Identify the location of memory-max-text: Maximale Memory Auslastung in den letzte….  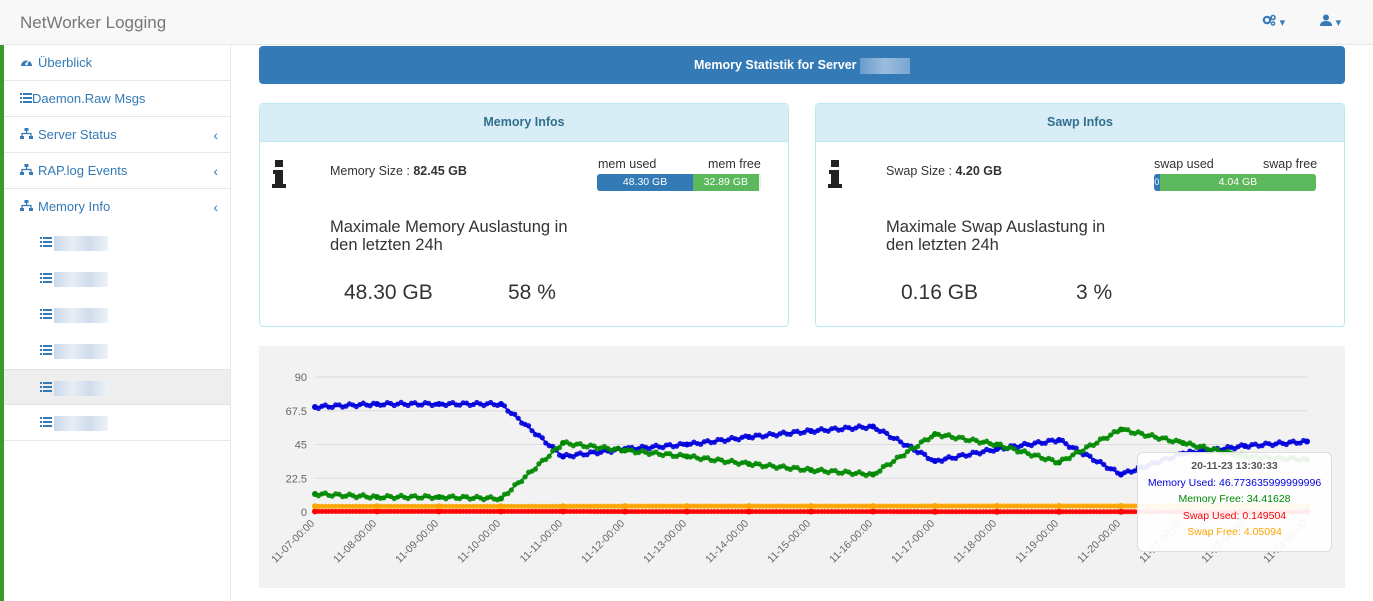
(449, 236).